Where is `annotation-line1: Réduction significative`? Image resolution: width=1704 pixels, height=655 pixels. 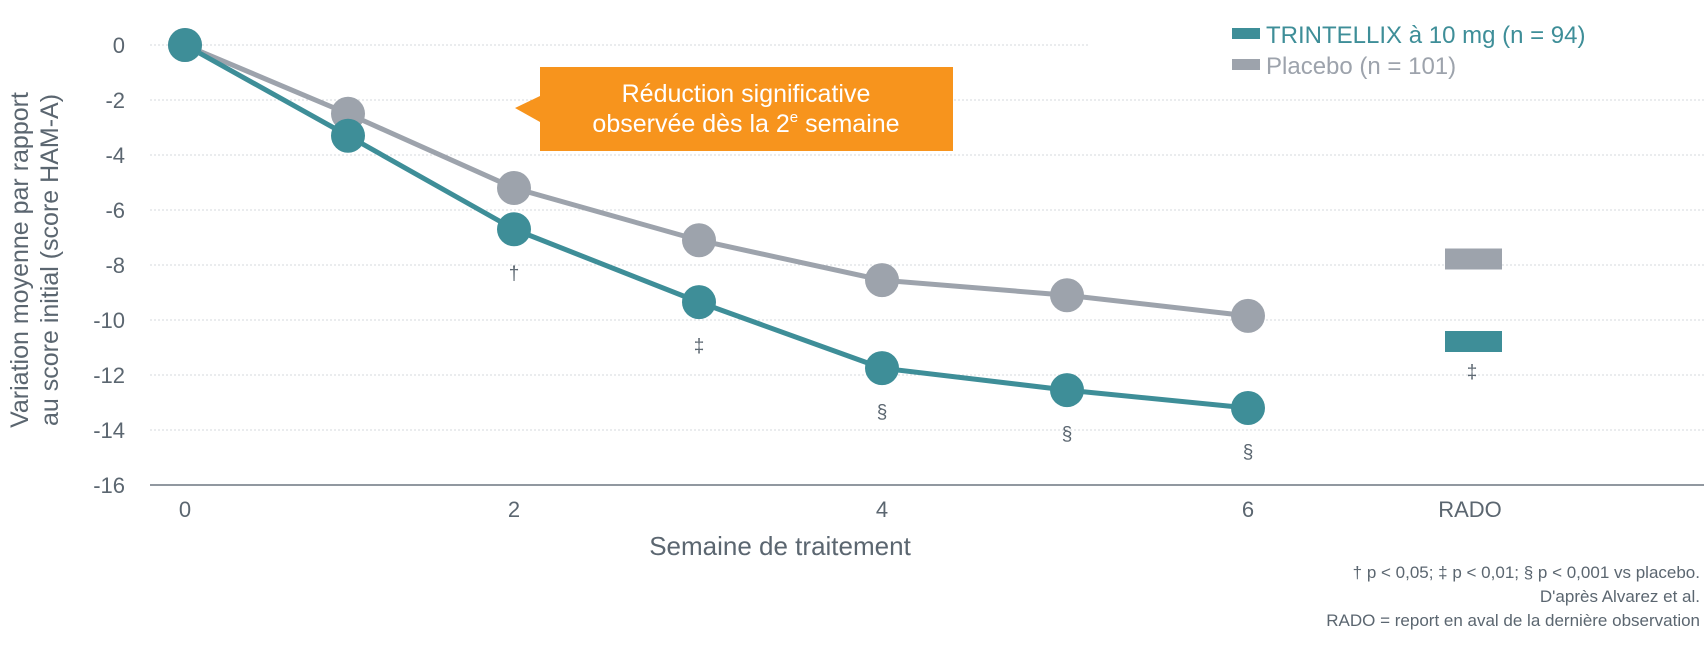 annotation-line1: Réduction significative is located at coordinates (746, 94).